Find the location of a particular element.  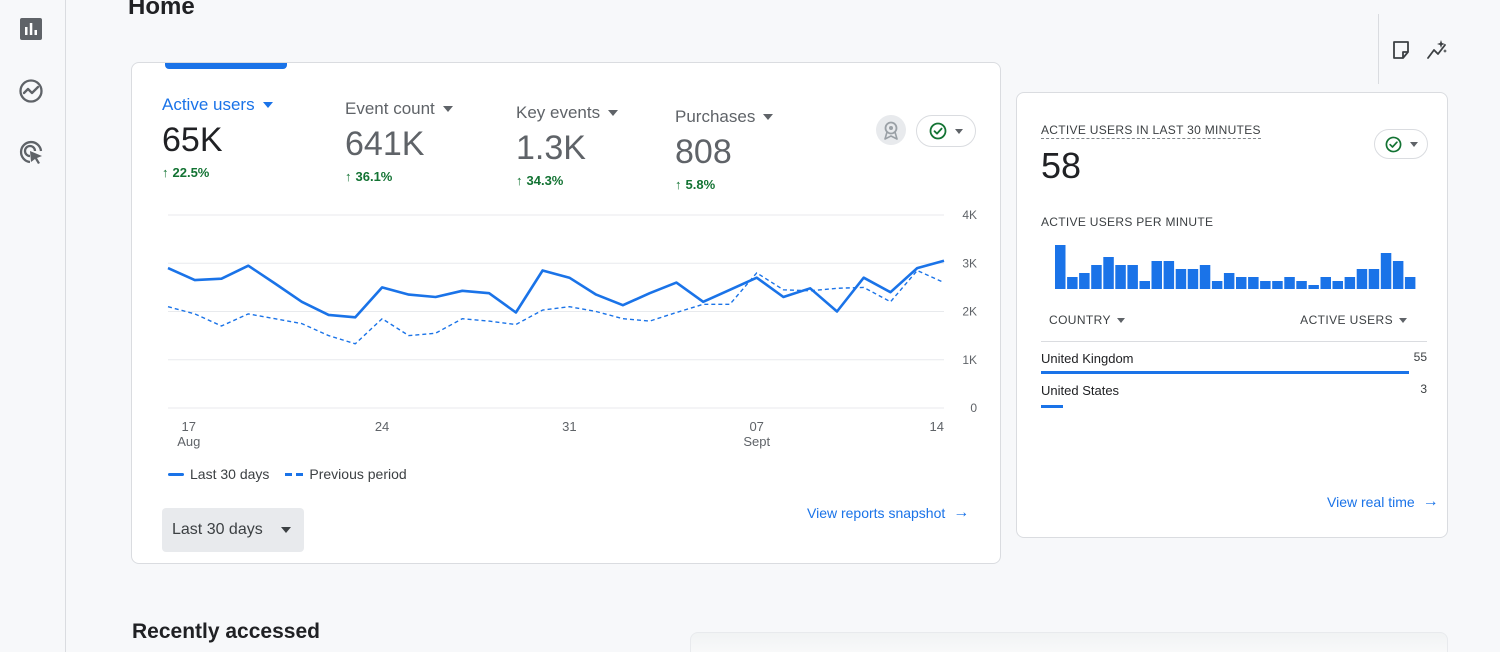

note-icon is located at coordinates (1401, 50).